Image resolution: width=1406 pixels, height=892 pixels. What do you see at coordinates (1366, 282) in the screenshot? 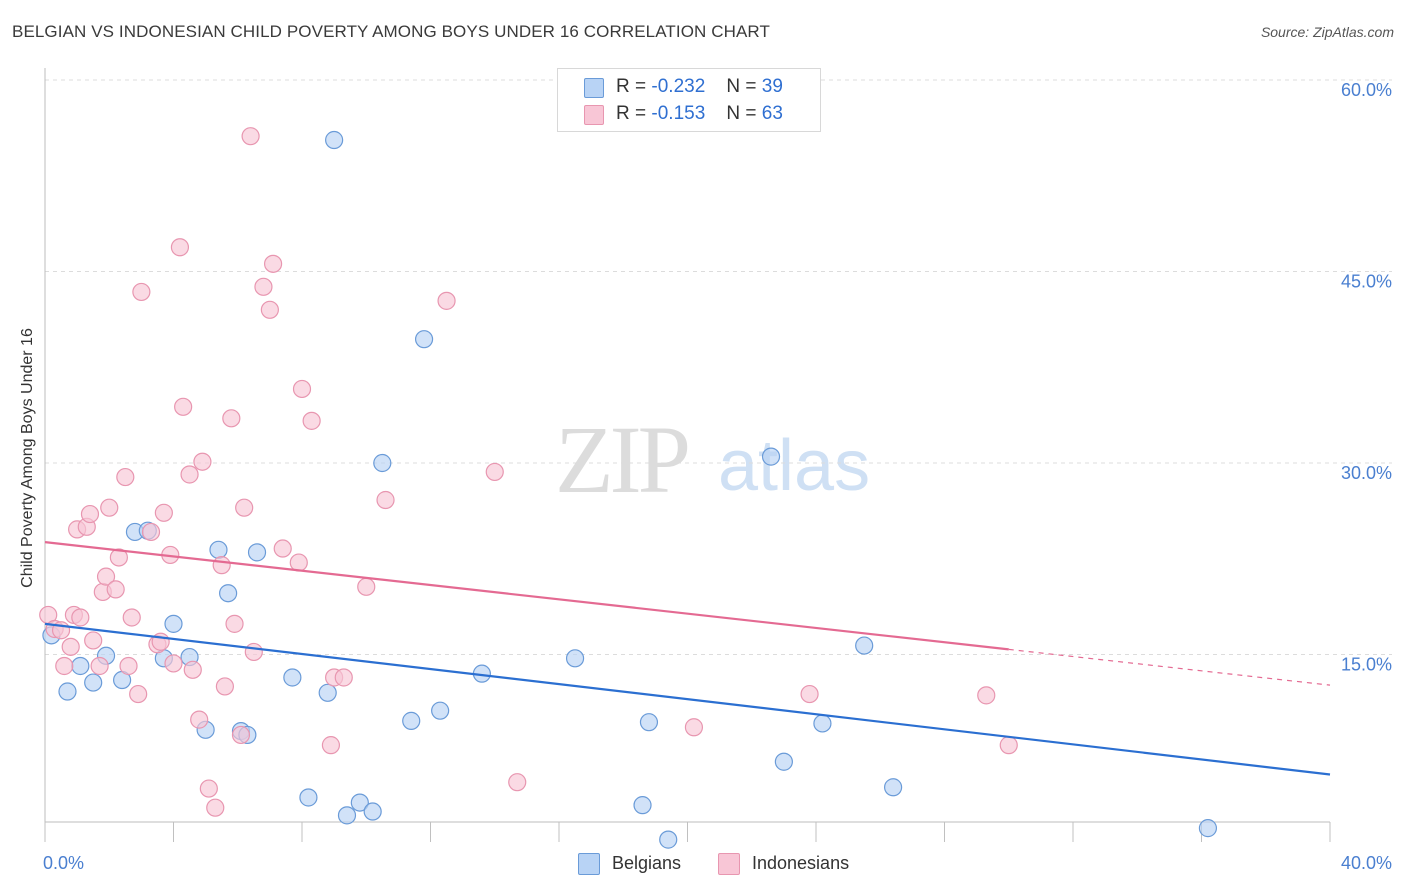
I see `y-tick-label: 45.0%` at bounding box center [1366, 282].